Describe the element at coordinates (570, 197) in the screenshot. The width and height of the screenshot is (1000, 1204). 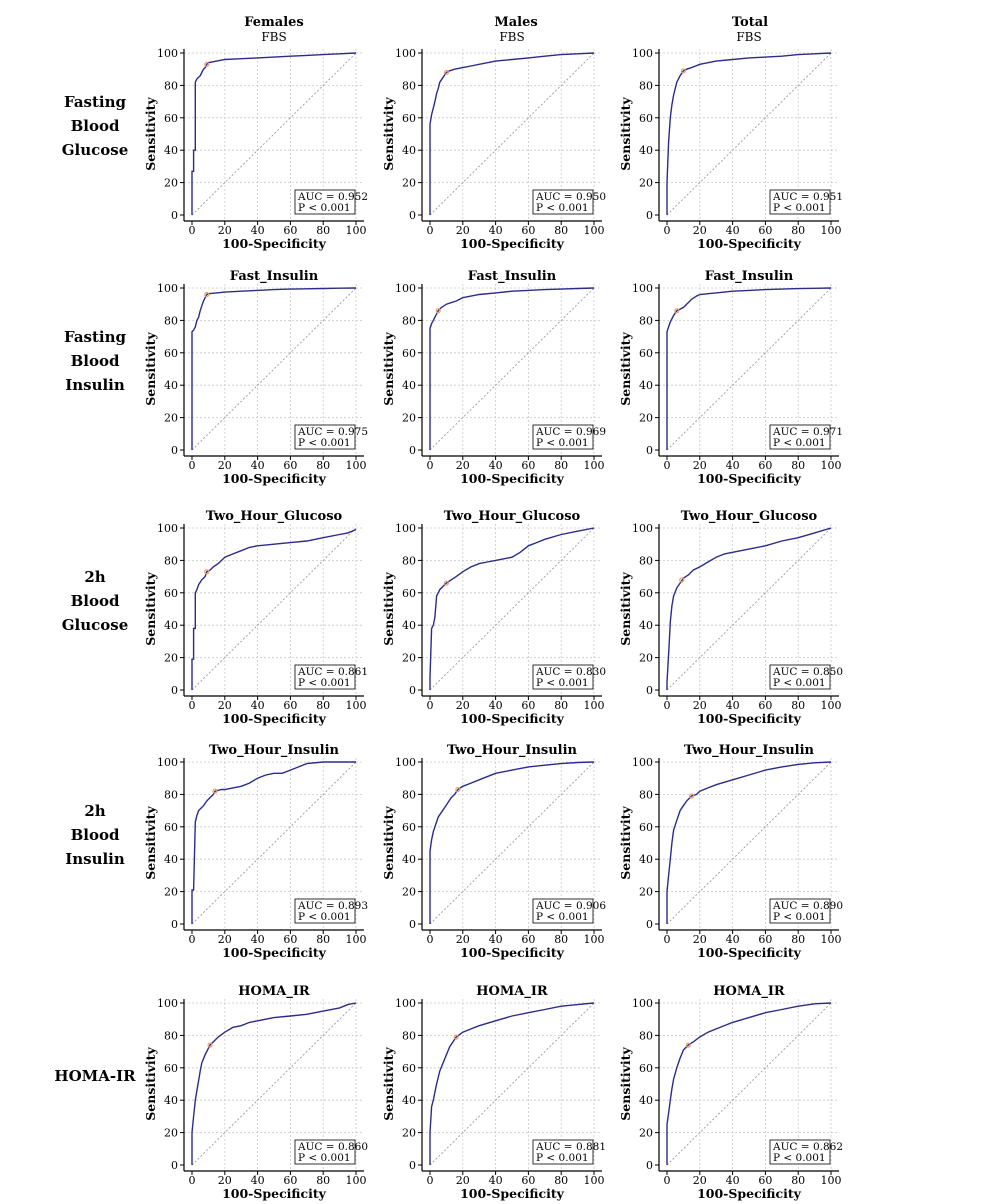
I see `auc-value: AUC = 0.950` at that location.